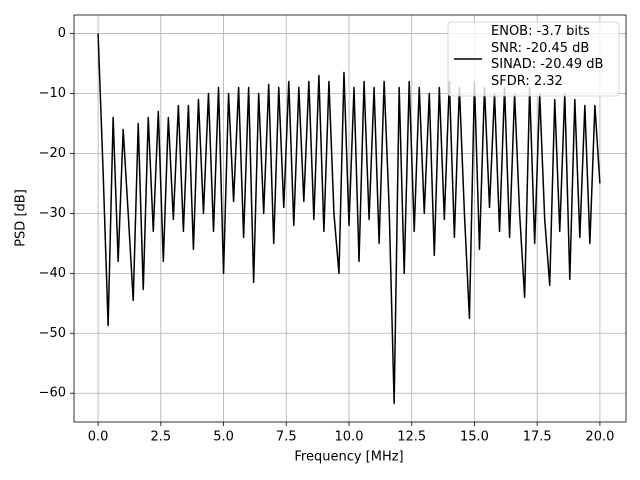  Describe the element at coordinates (62, 33) in the screenshot. I see `y-tick-label: 0` at that location.